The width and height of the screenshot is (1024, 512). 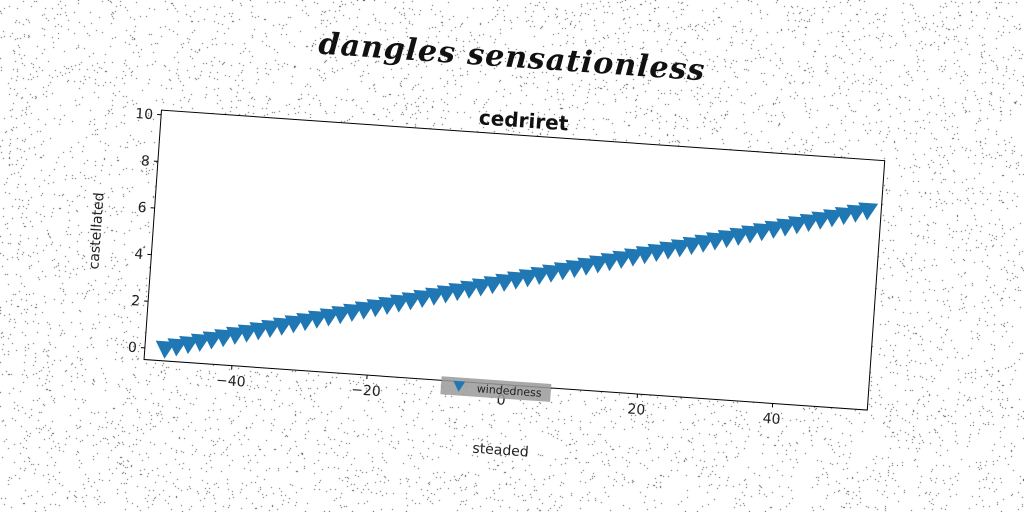 What do you see at coordinates (501, 400) in the screenshot?
I see `x-tick-label: 0` at bounding box center [501, 400].